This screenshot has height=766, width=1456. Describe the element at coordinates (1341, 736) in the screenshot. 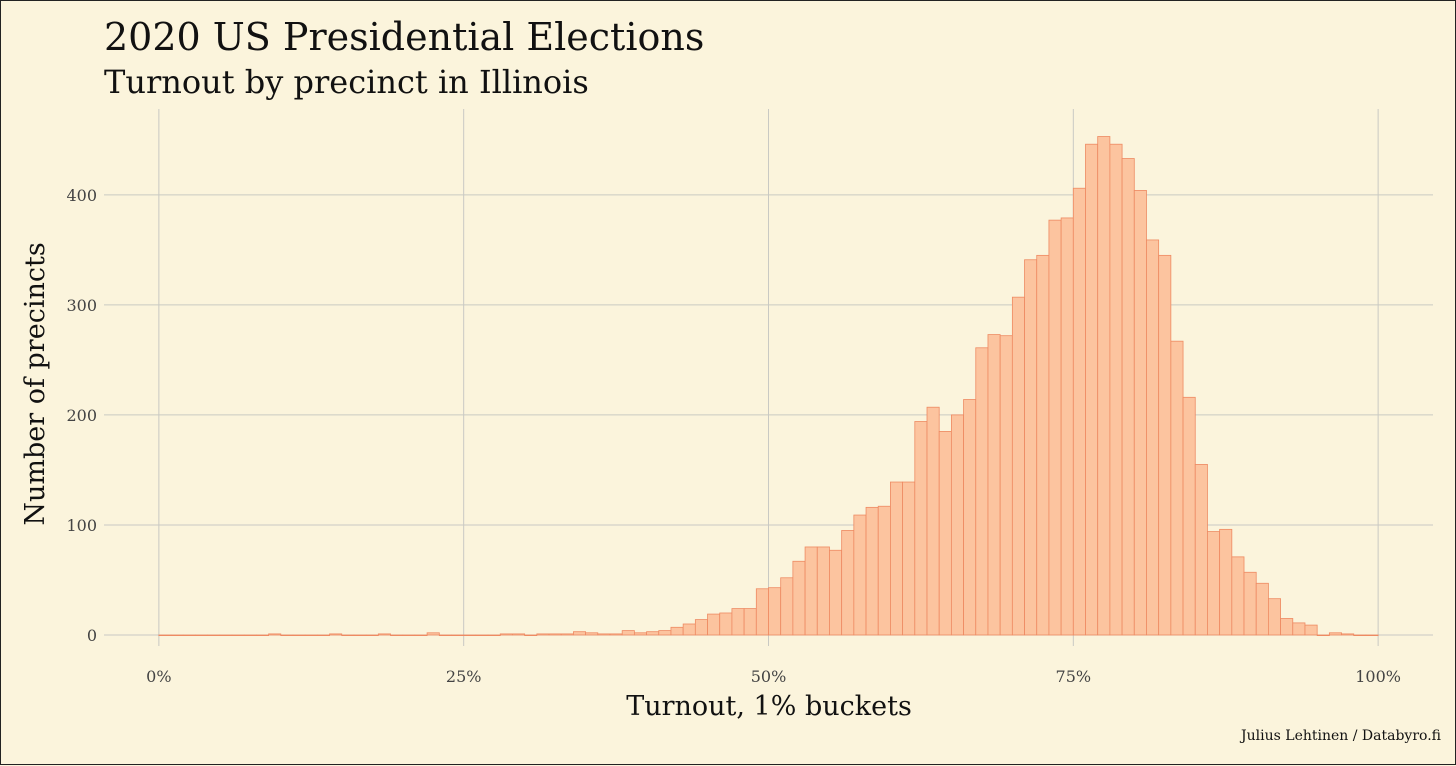

I see `source-caption: Julius Lehtinen / Databyro.fi` at that location.